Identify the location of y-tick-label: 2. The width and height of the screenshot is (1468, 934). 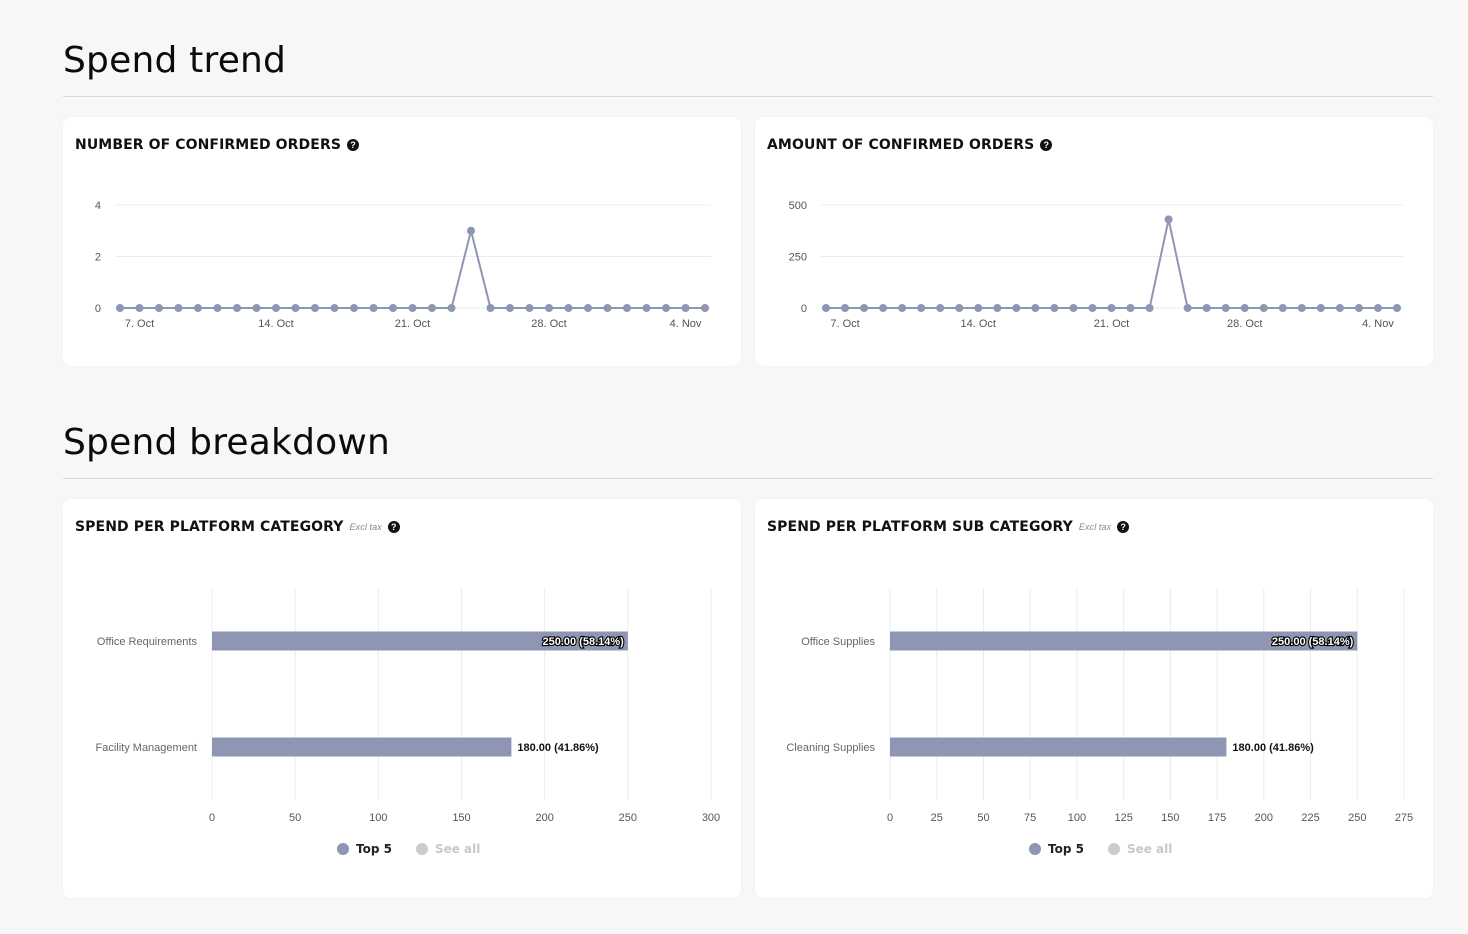
(98, 258).